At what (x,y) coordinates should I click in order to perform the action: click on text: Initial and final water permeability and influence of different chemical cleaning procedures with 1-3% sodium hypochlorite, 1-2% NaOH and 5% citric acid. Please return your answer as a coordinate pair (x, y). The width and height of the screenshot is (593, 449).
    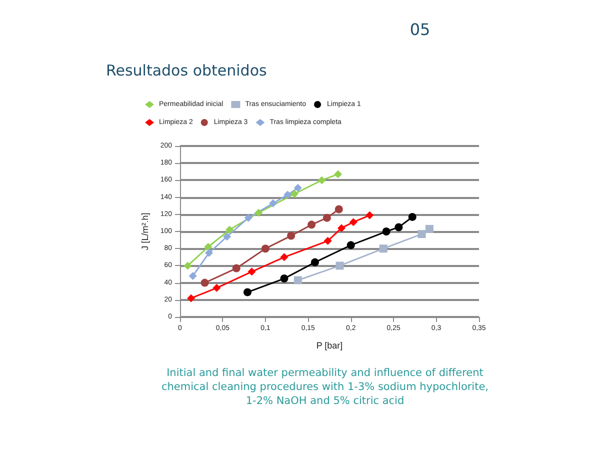
    Looking at the image, I should click on (325, 387).